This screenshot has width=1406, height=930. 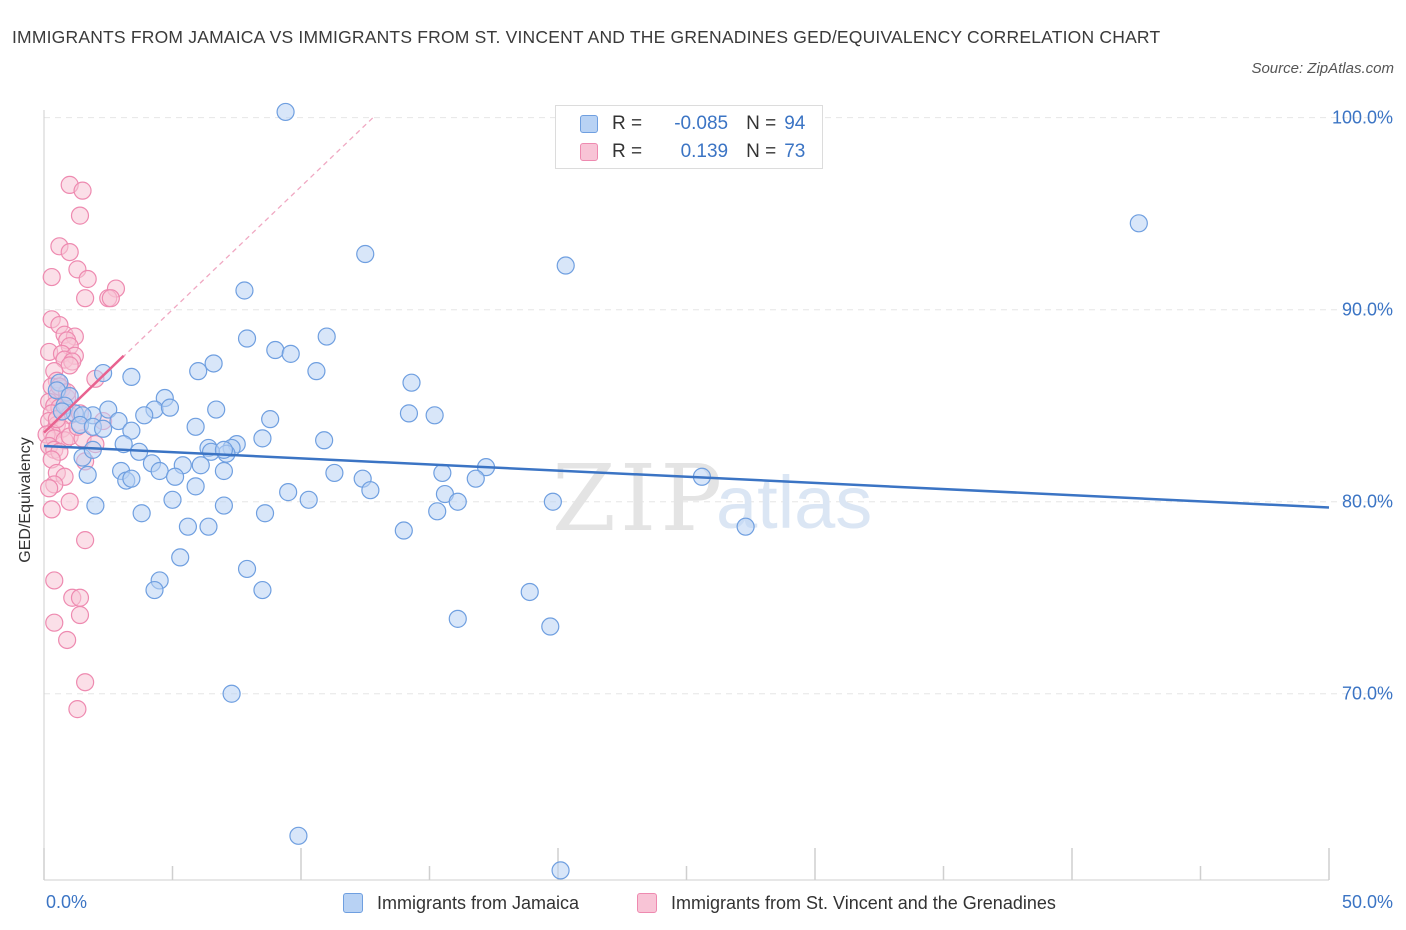 I want to click on source-label: Source: ZipAtlas.com, so click(x=1322, y=68).